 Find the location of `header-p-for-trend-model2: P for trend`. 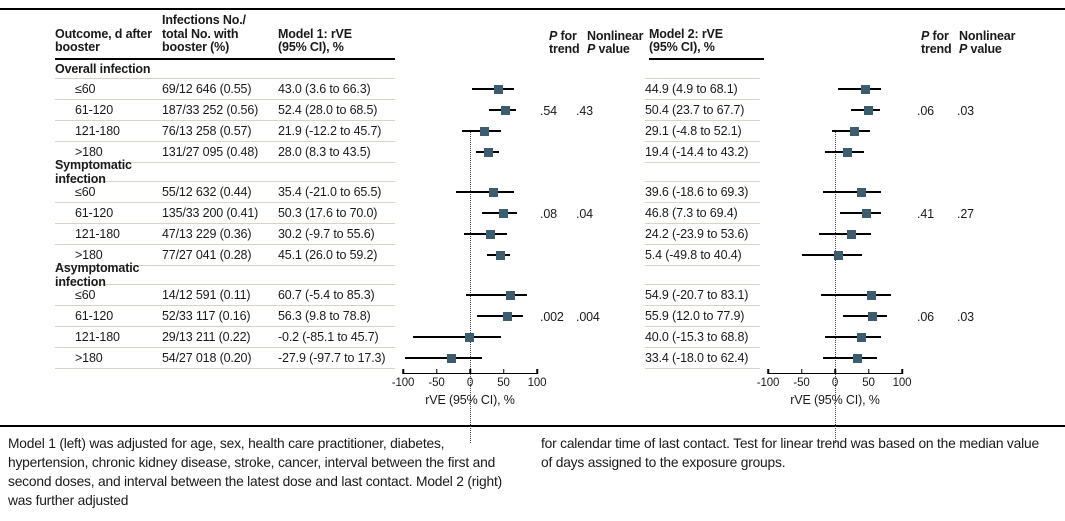

header-p-for-trend-model2: P for trend is located at coordinates (936, 42).